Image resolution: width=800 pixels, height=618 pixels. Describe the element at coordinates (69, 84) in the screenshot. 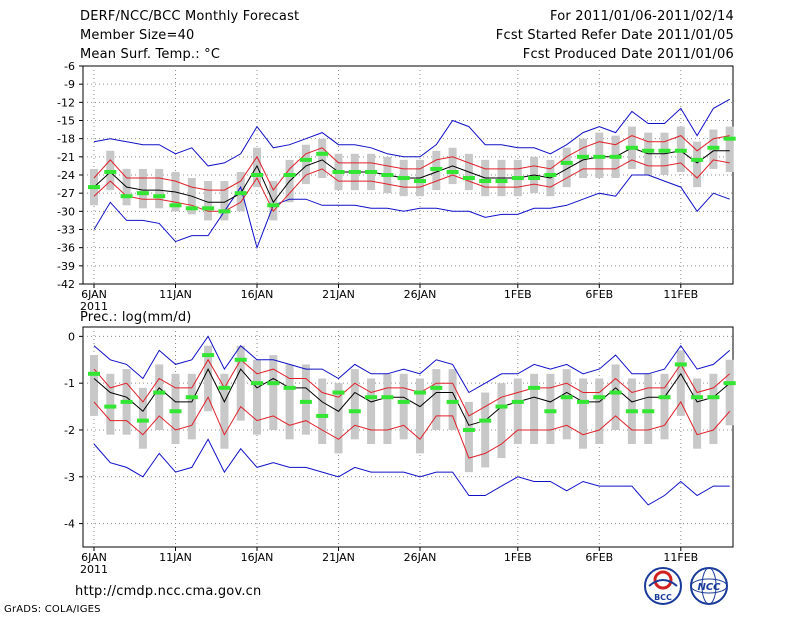

I see `y-tick-label: -9` at that location.